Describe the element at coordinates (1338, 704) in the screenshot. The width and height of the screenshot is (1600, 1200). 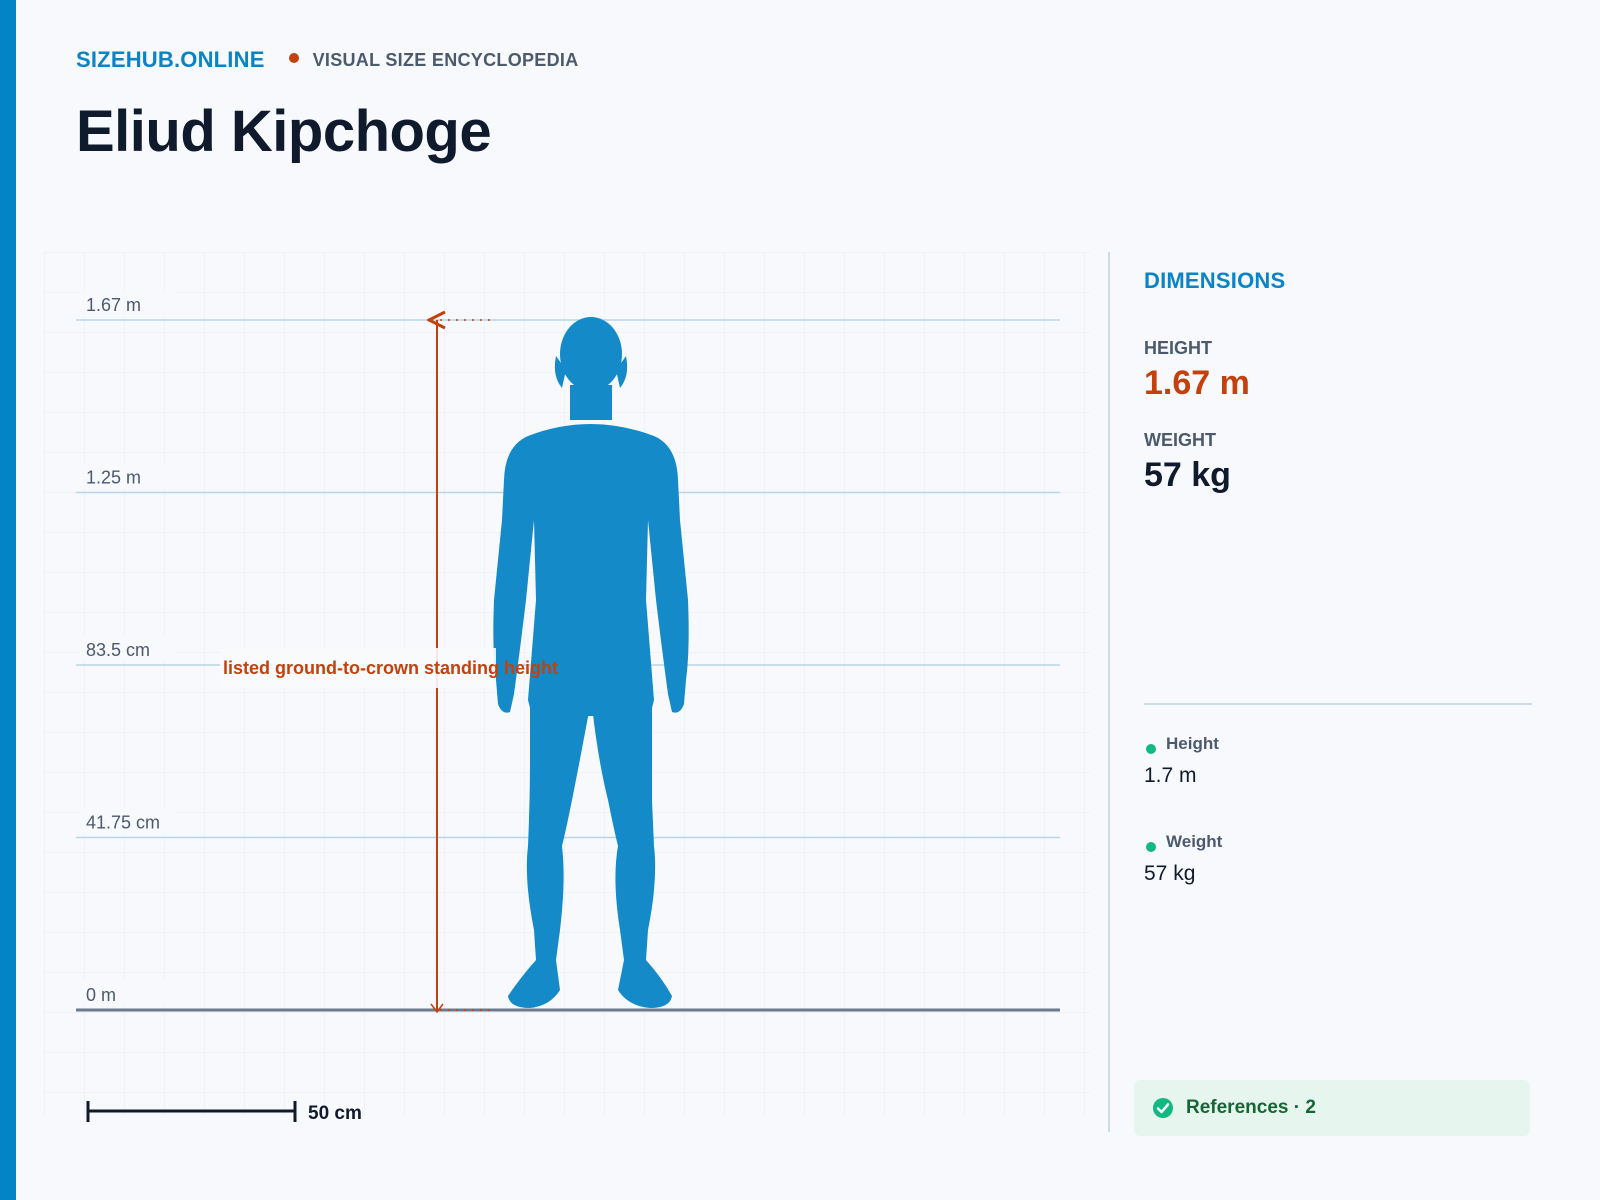
I see `panel-divider` at that location.